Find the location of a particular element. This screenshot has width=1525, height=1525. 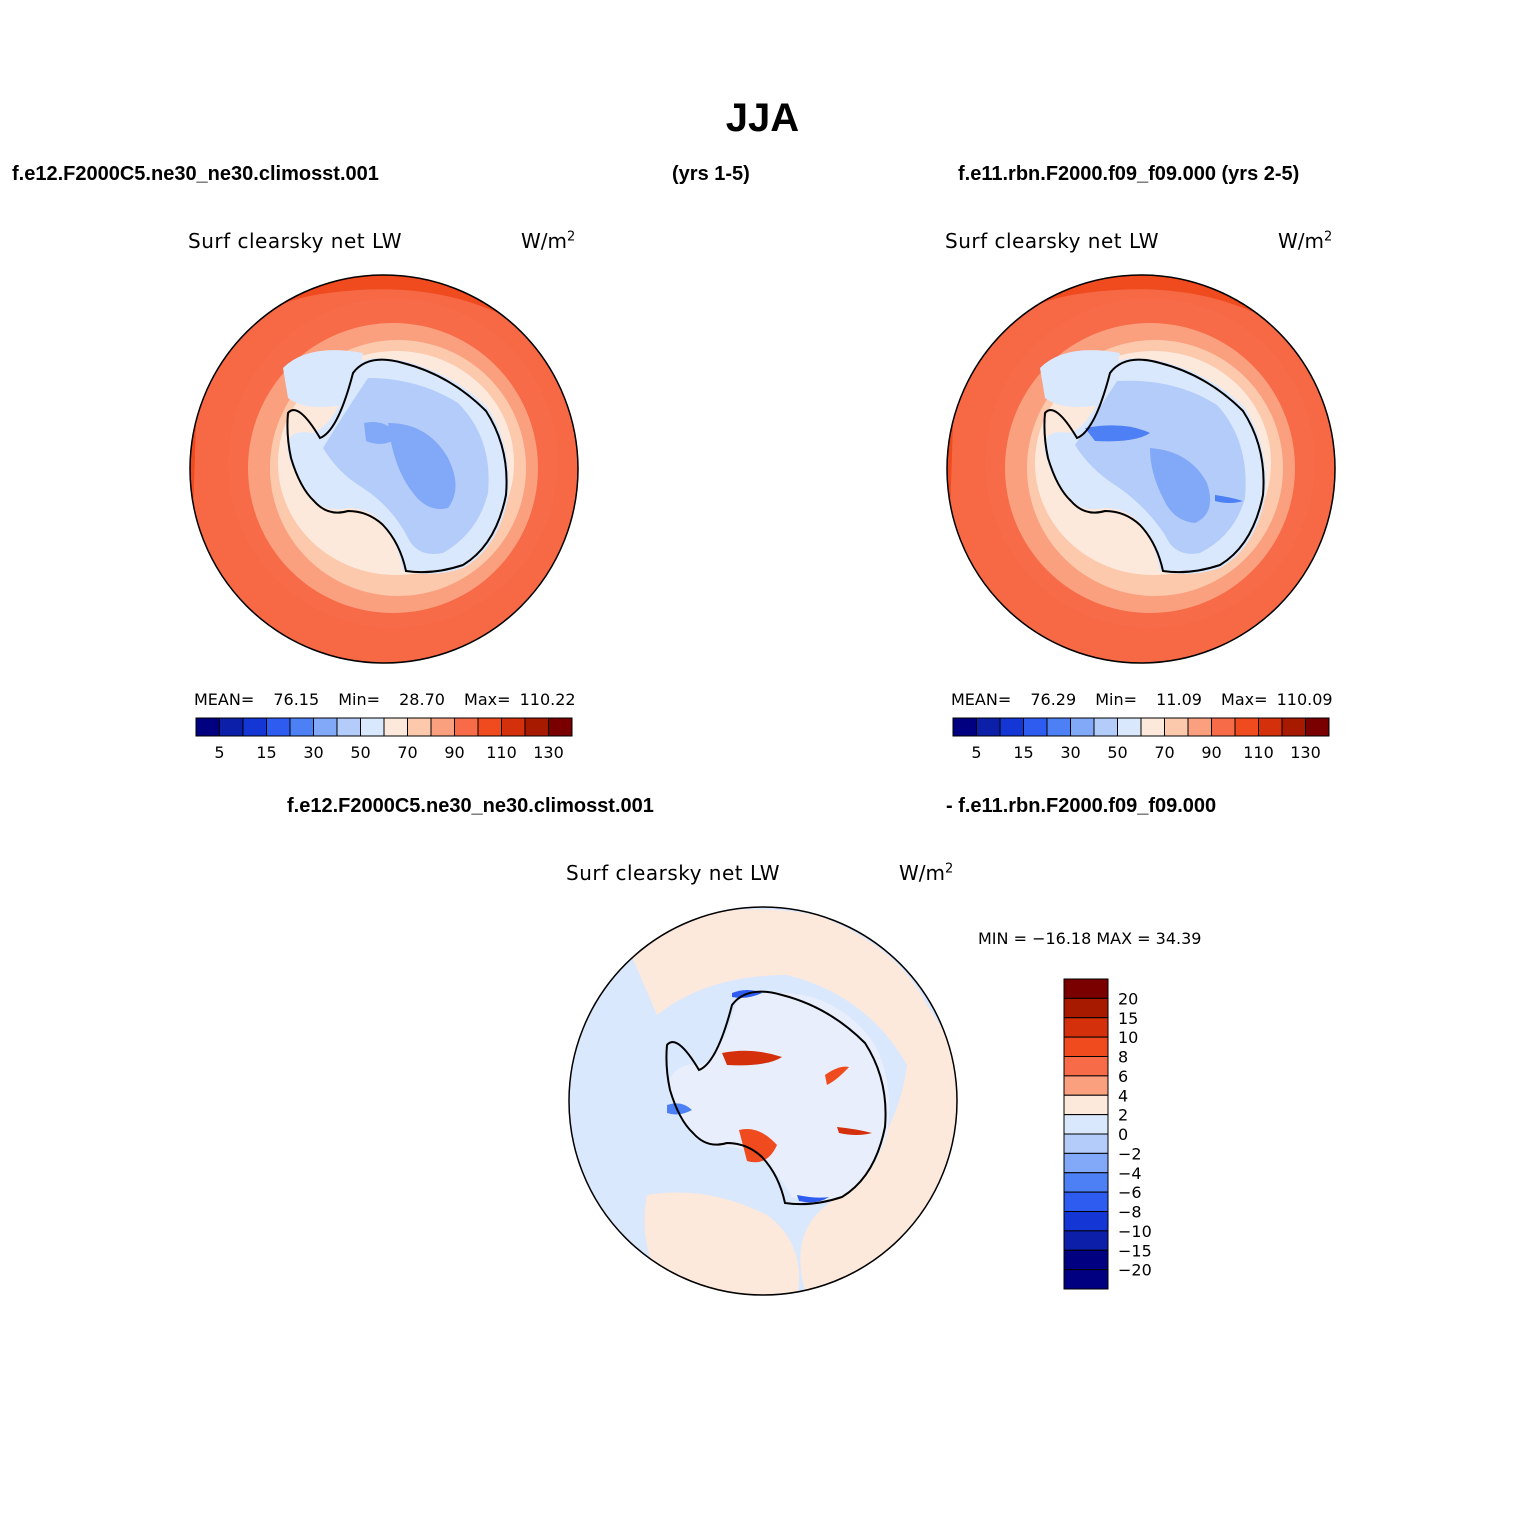

diff-case-a: f.e12.F2000C5.ne30_ne30.climosst.001 is located at coordinates (470, 806).